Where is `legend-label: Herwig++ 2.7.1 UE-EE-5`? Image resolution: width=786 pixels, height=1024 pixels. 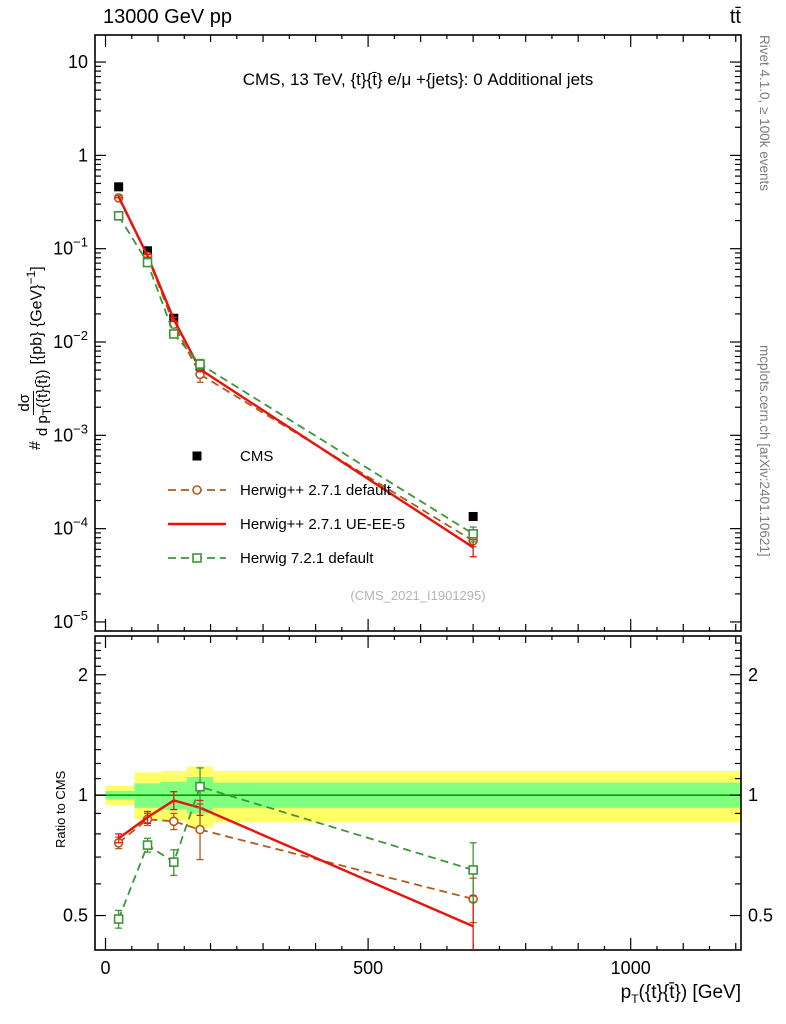
legend-label: Herwig++ 2.7.1 UE-EE-5 is located at coordinates (322, 524).